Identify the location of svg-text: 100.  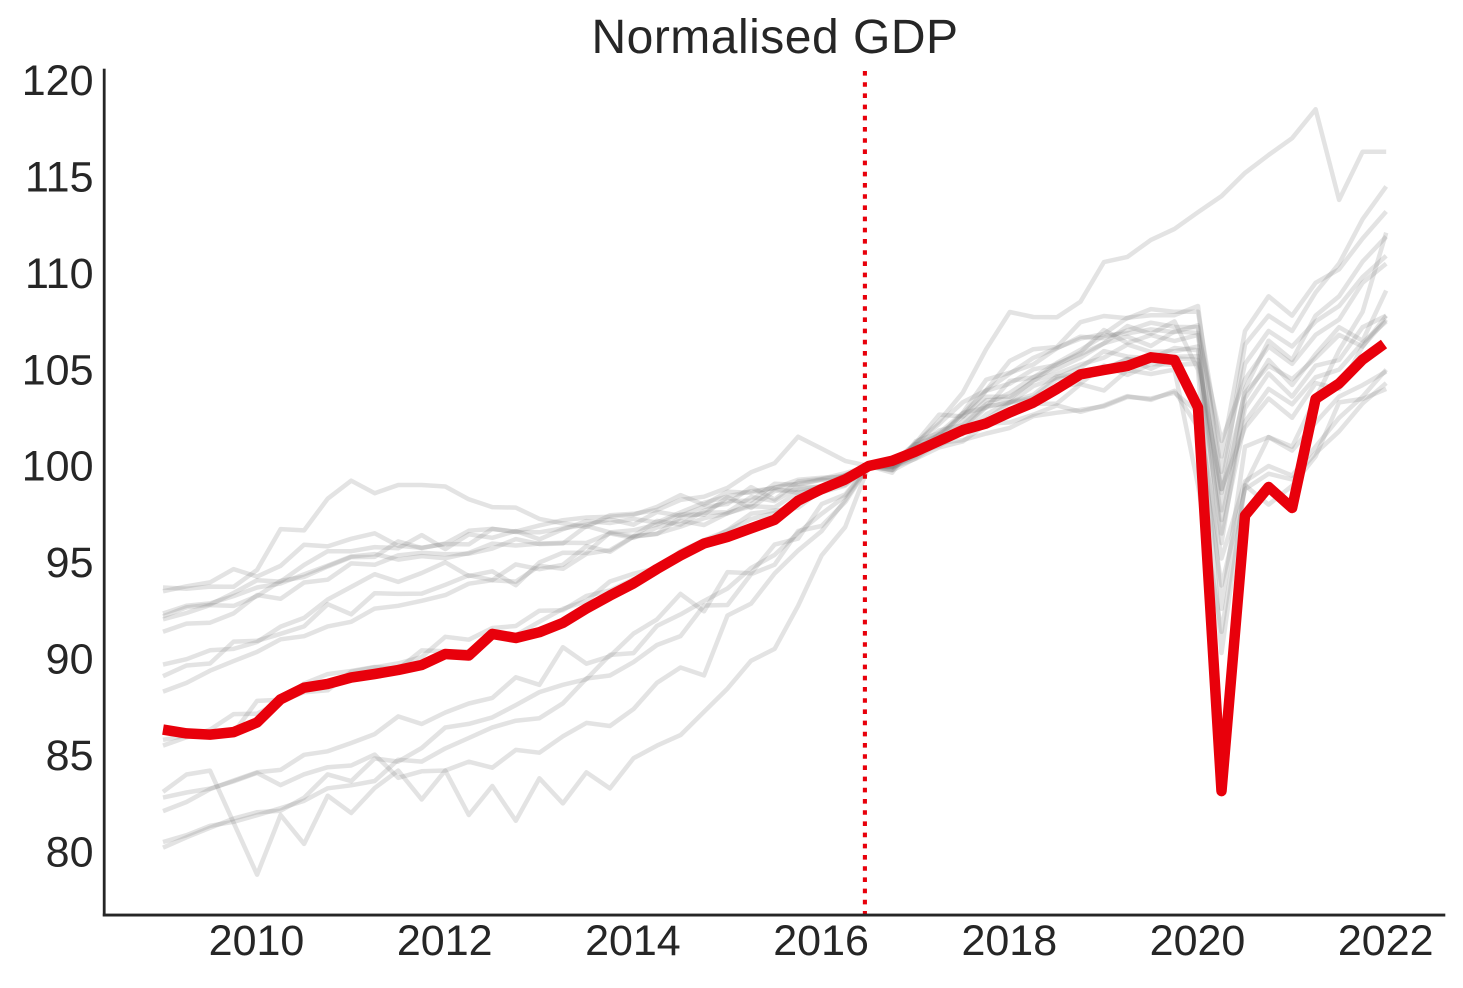
(58, 467).